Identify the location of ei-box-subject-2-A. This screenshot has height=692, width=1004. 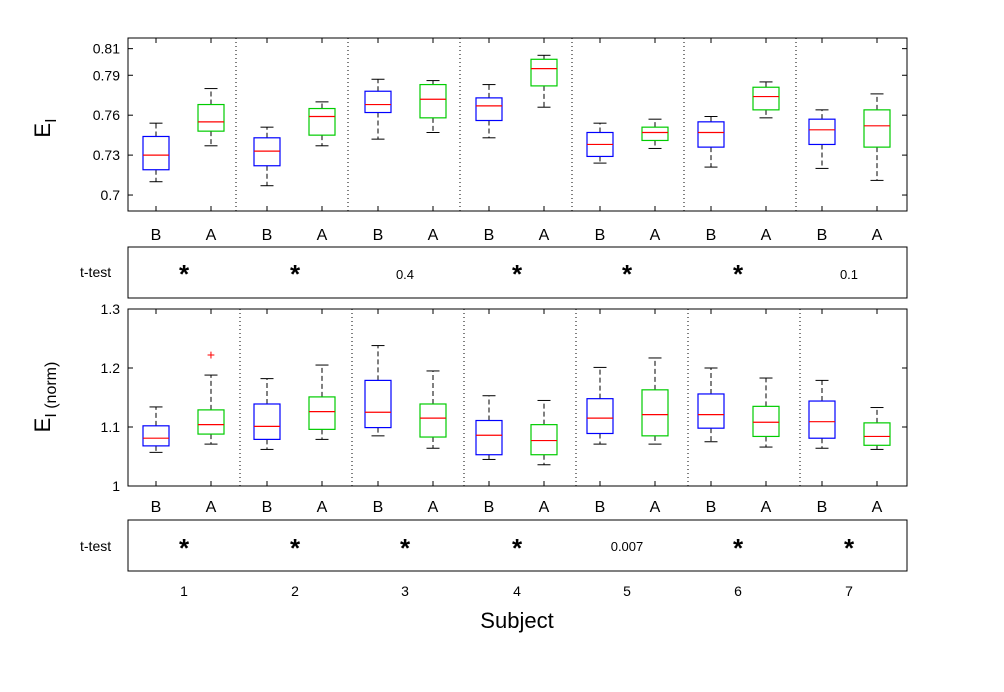
(322, 124).